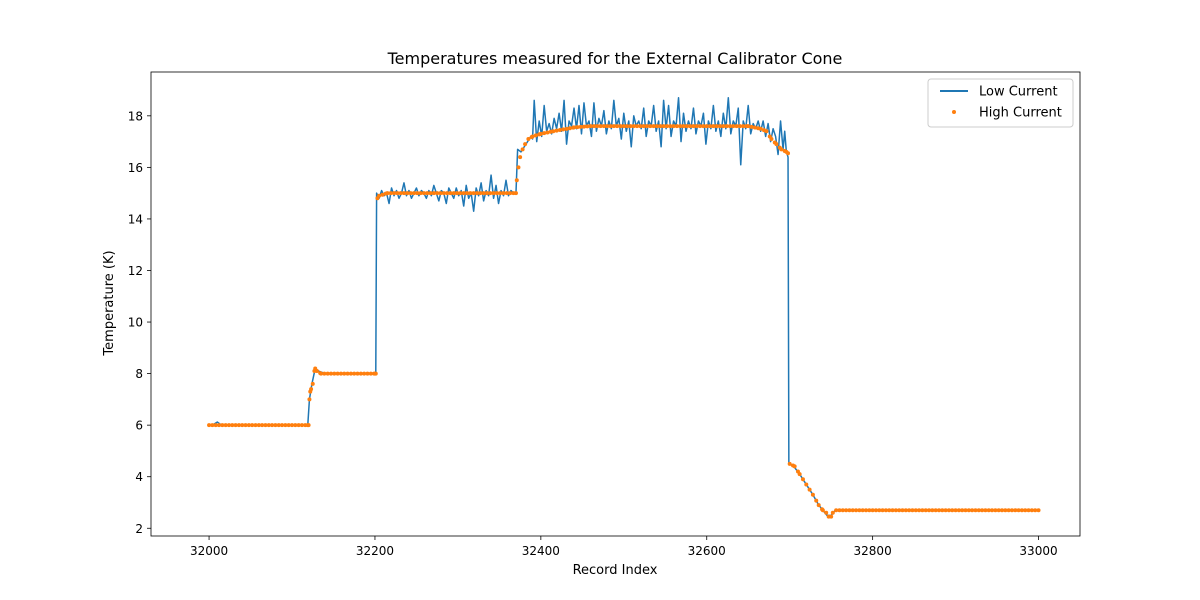  Describe the element at coordinates (624, 547) in the screenshot. I see `x-axis-ticks: 32000 32200 32400 32600 32800 33000` at that location.